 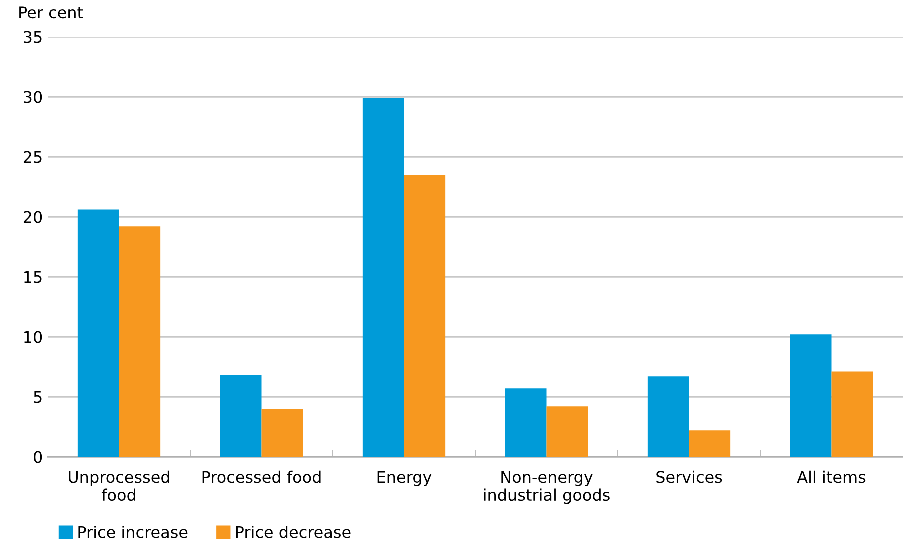 I want to click on x-tick-label: Services, so click(x=689, y=477).